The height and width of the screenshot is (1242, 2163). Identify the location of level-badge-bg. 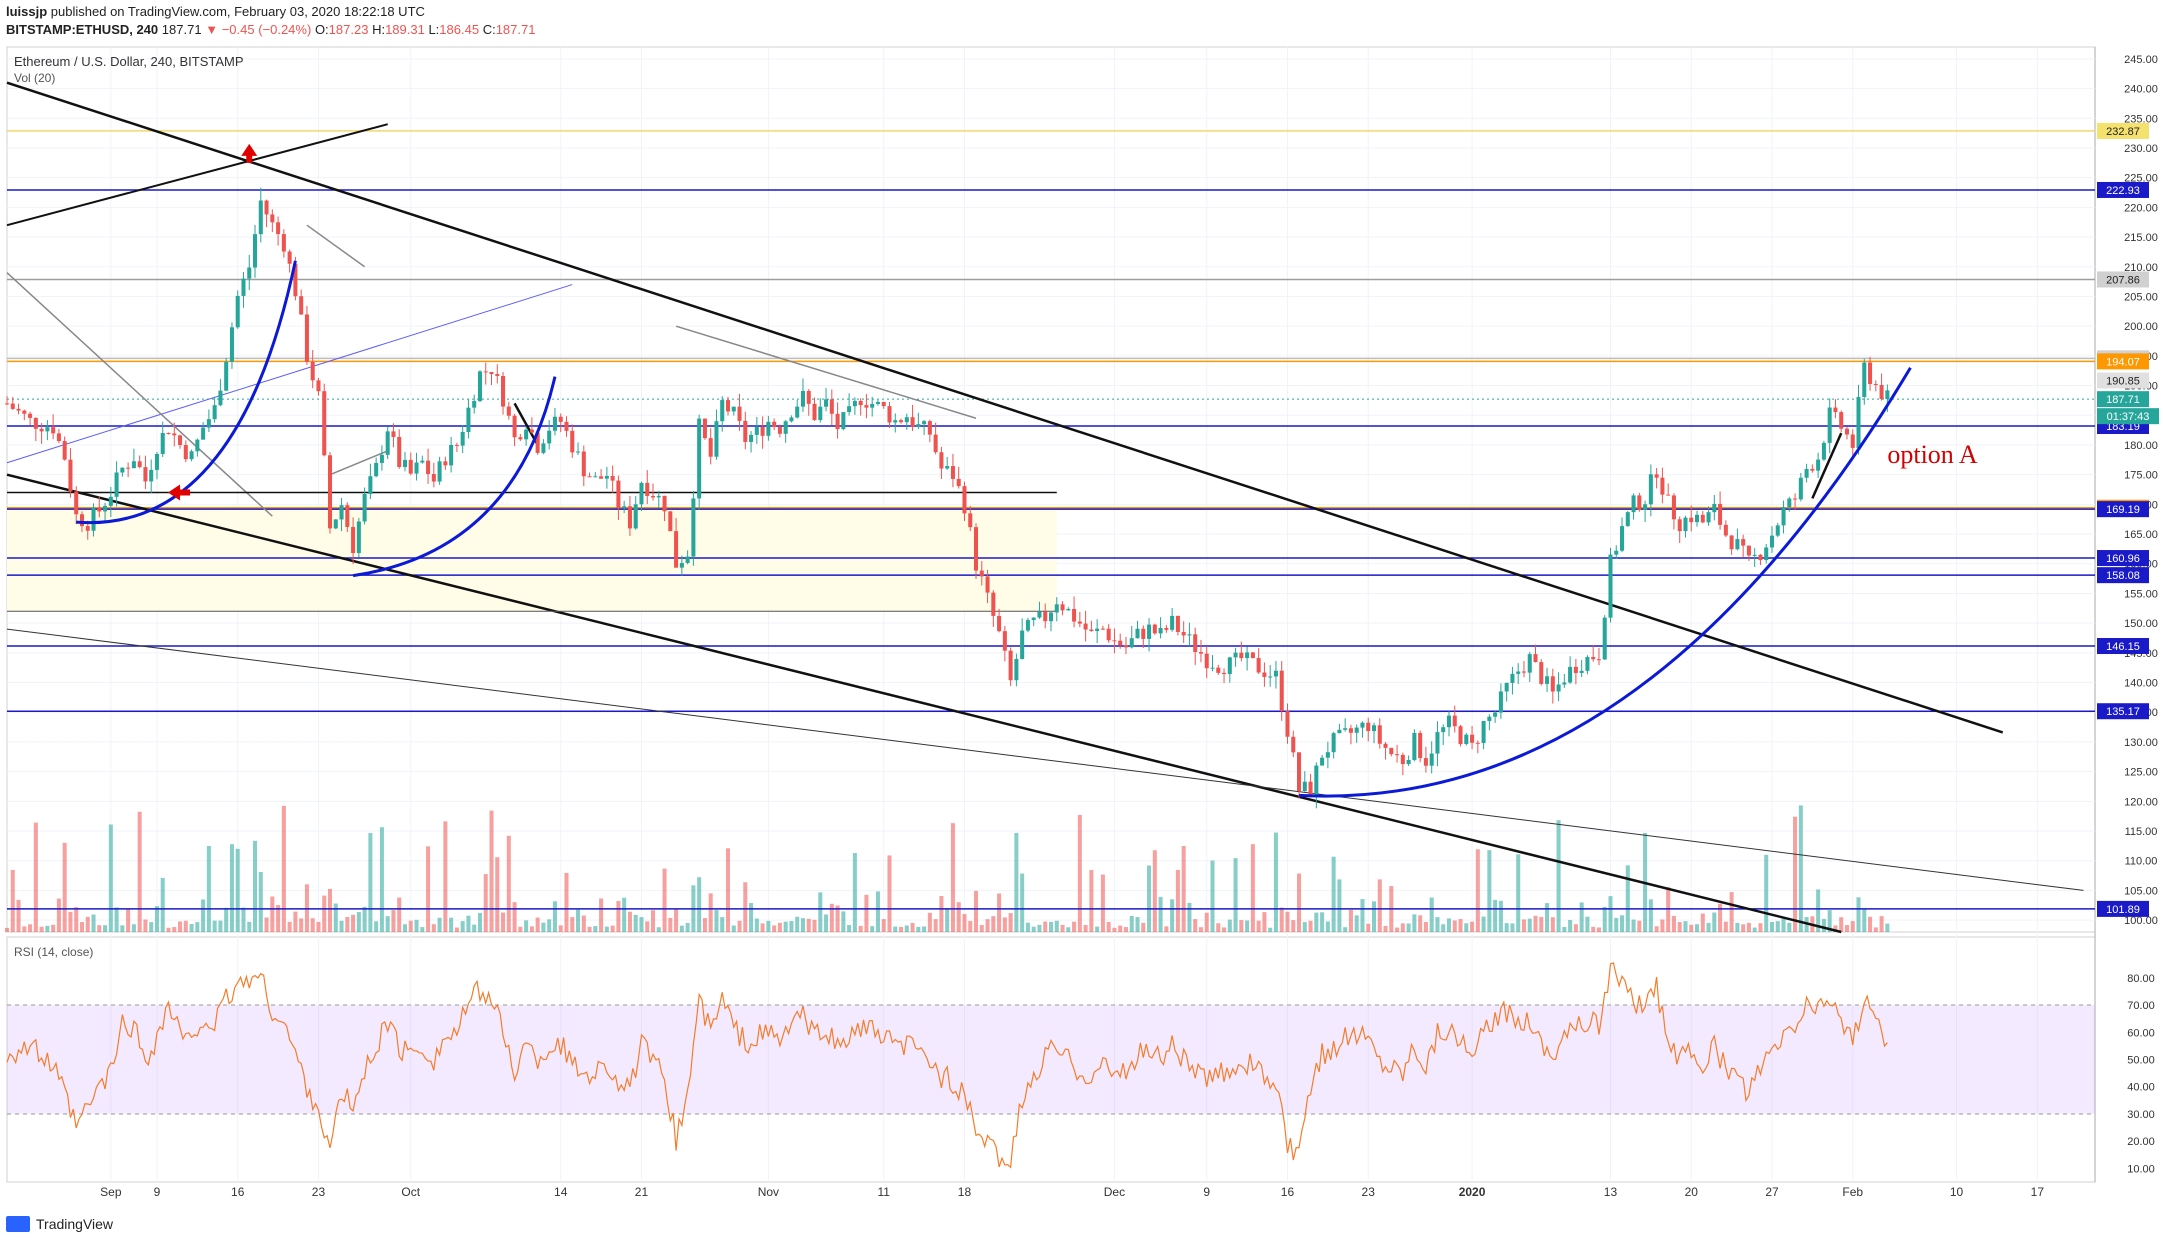
(2123, 279).